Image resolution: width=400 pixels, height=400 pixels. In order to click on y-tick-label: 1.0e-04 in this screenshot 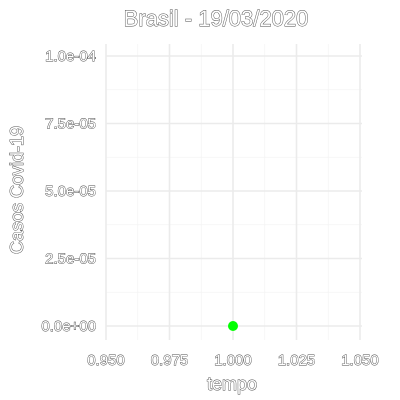, I will do `click(70, 56)`.